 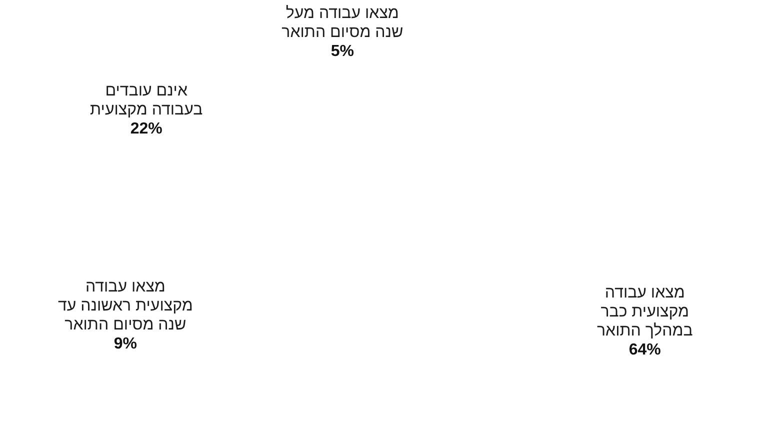 What do you see at coordinates (644, 350) in the screenshot?
I see `data-label: 64%` at bounding box center [644, 350].